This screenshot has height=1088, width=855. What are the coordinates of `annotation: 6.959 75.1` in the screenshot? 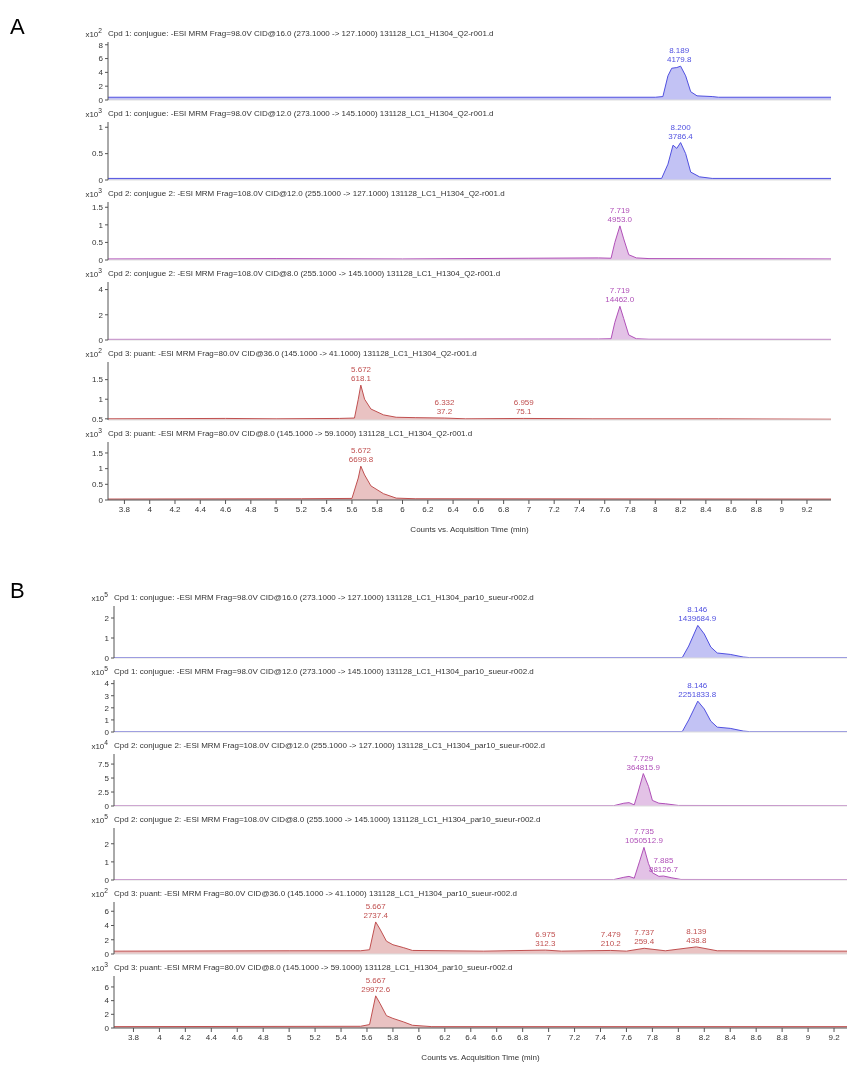 It's located at (524, 407).